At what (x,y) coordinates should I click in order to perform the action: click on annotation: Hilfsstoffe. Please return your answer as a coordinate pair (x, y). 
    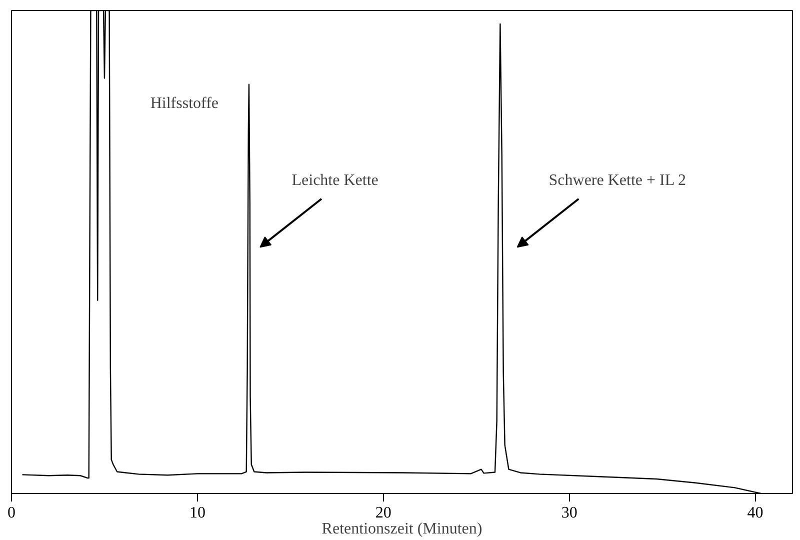
    Looking at the image, I should click on (184, 103).